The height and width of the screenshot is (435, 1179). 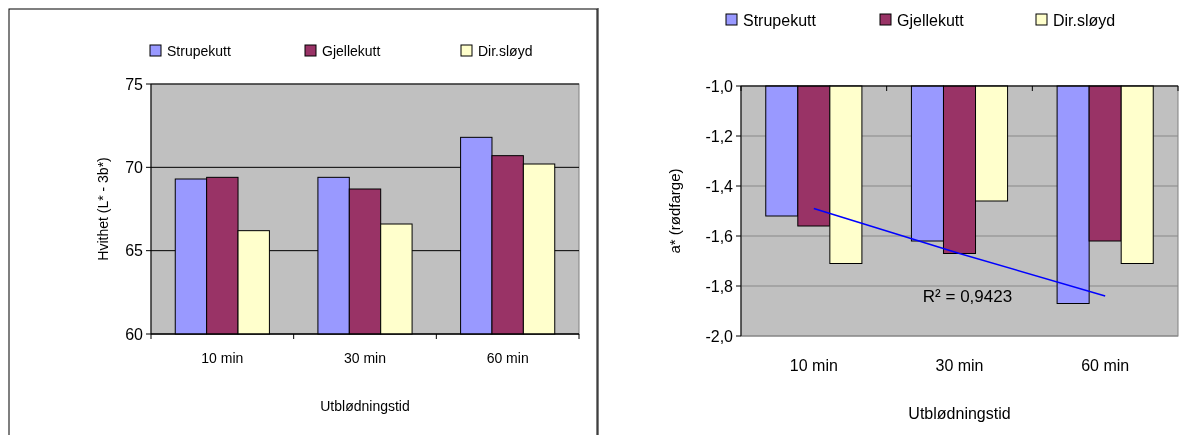 What do you see at coordinates (134, 167) in the screenshot?
I see `y-tick-label: 70` at bounding box center [134, 167].